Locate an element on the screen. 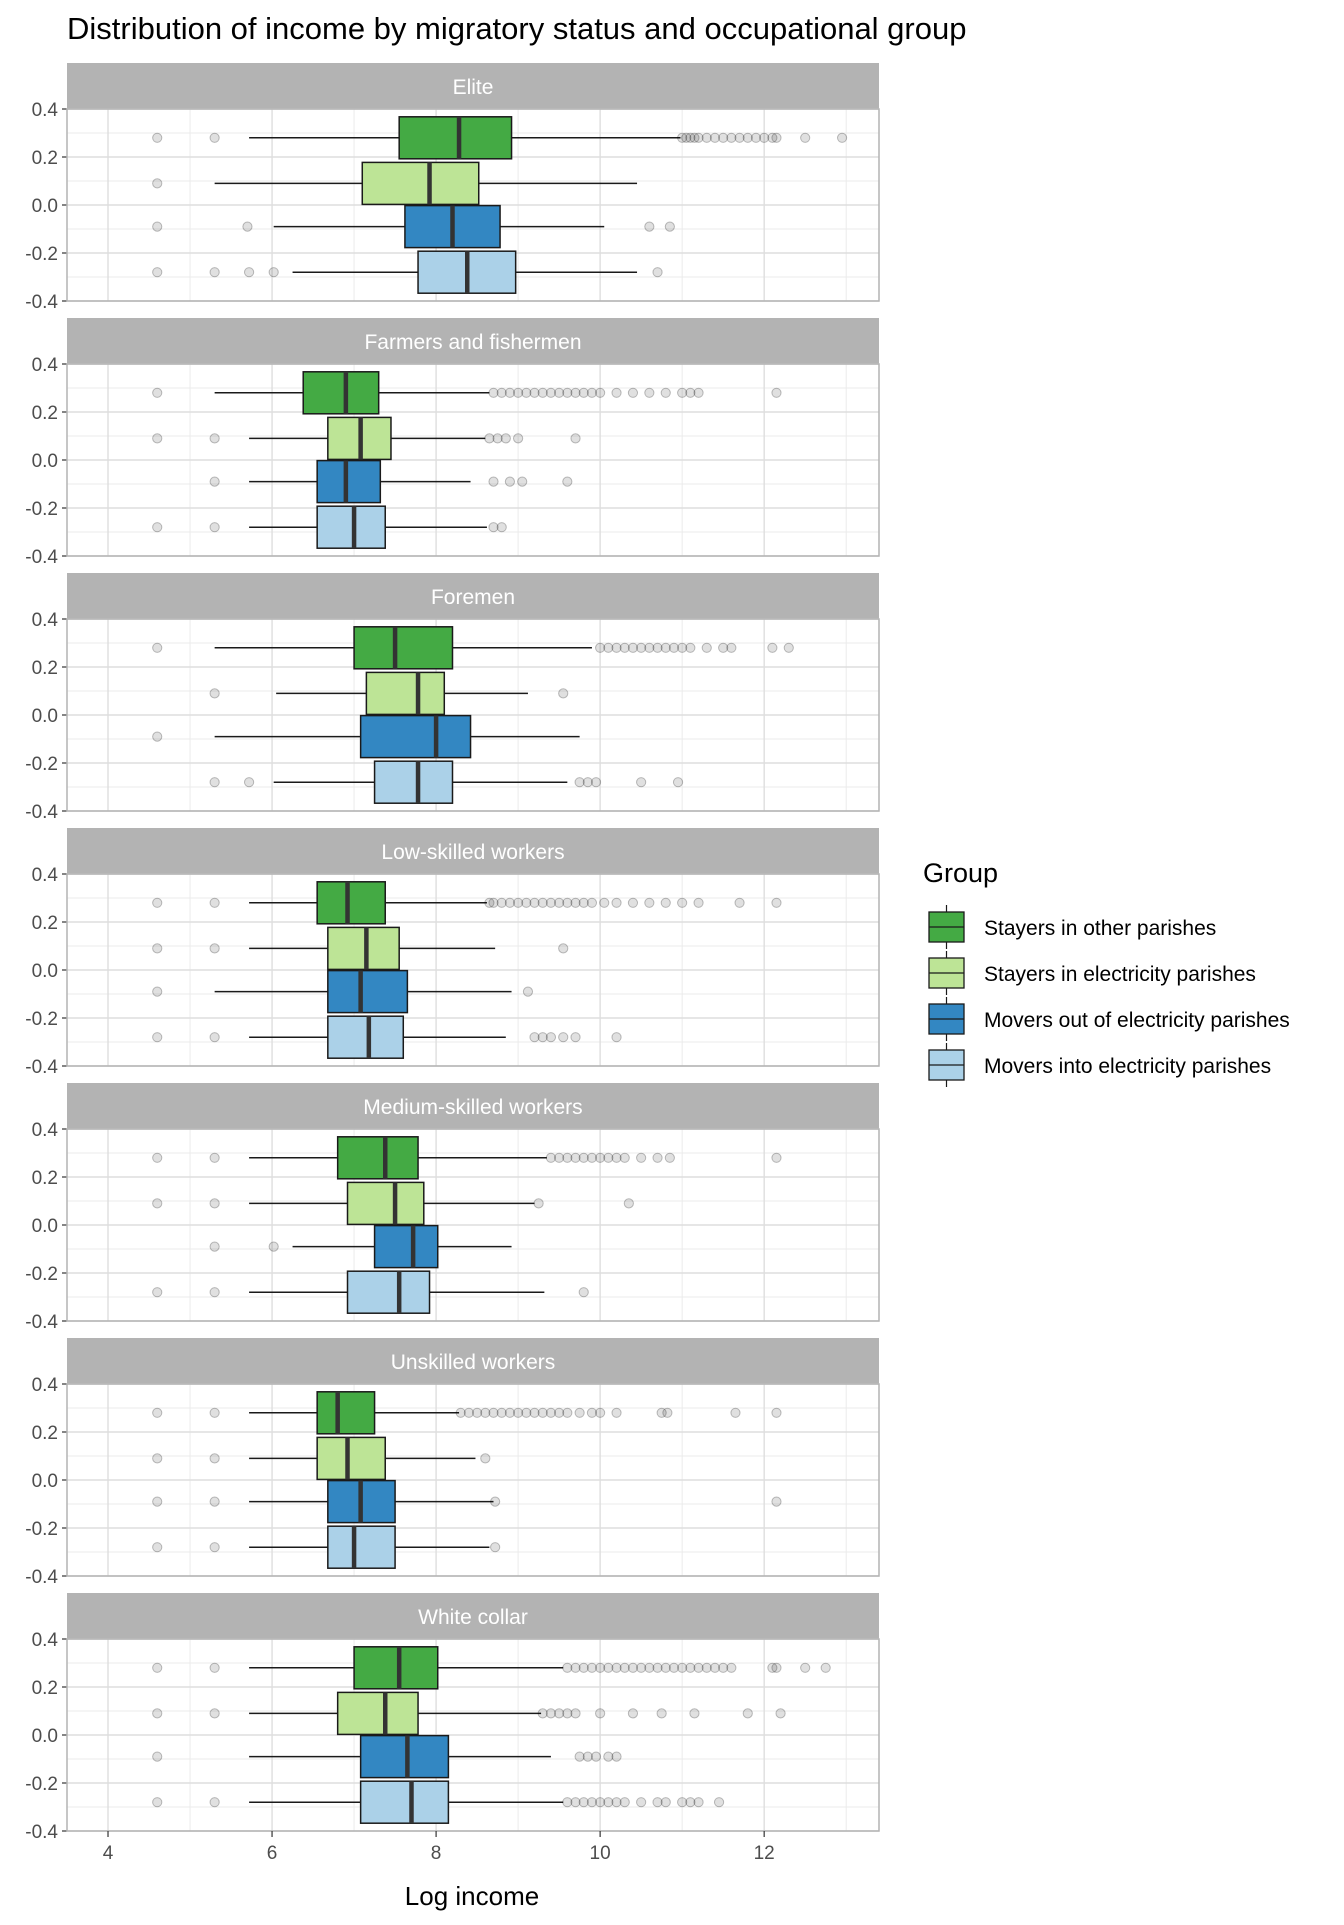 The width and height of the screenshot is (1344, 1925). panel-farmers-and-fishermen: Farmers and fishermen 0.4 0.2 0.0 -0.2 -0.4 is located at coordinates (452, 443).